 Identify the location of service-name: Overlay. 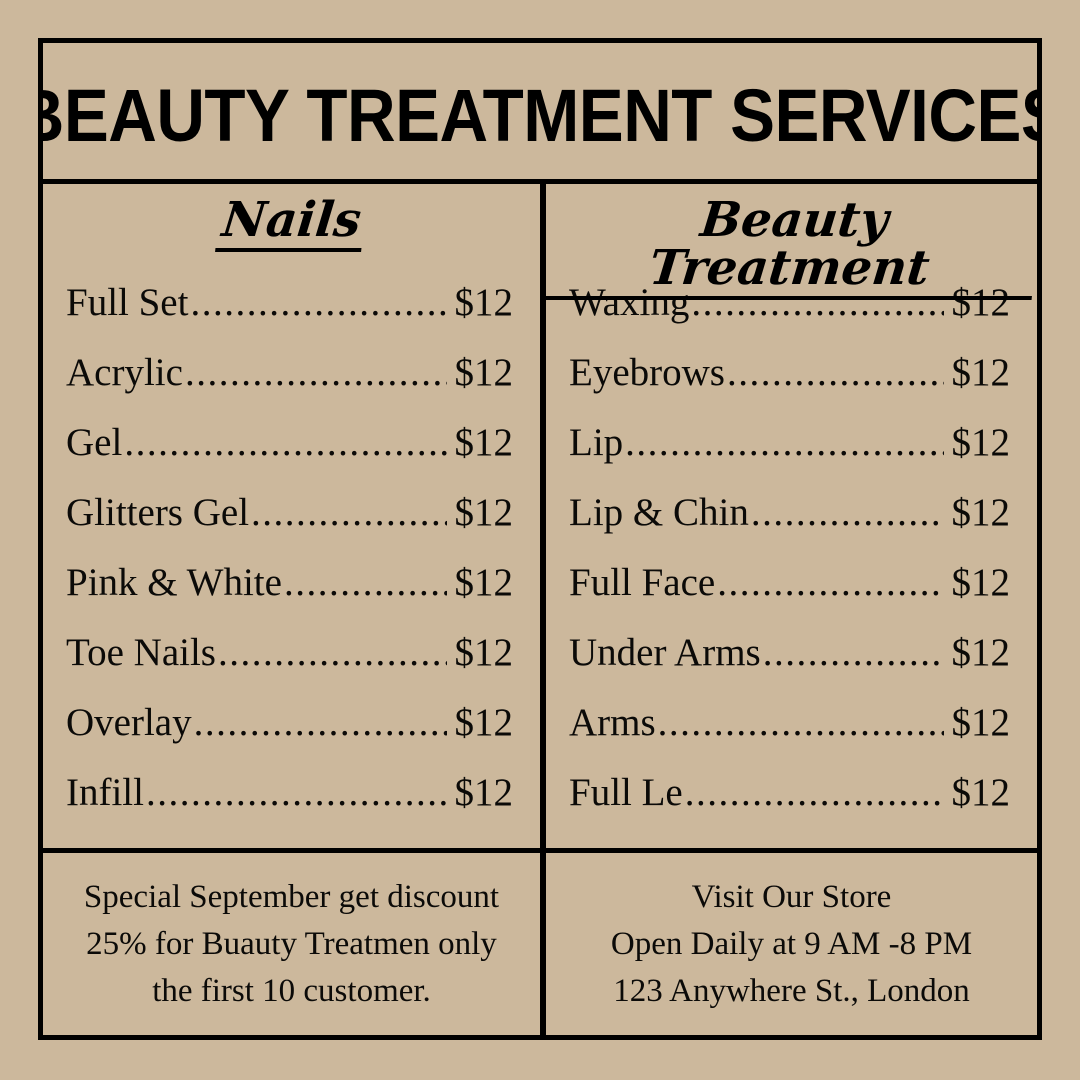
(129, 722).